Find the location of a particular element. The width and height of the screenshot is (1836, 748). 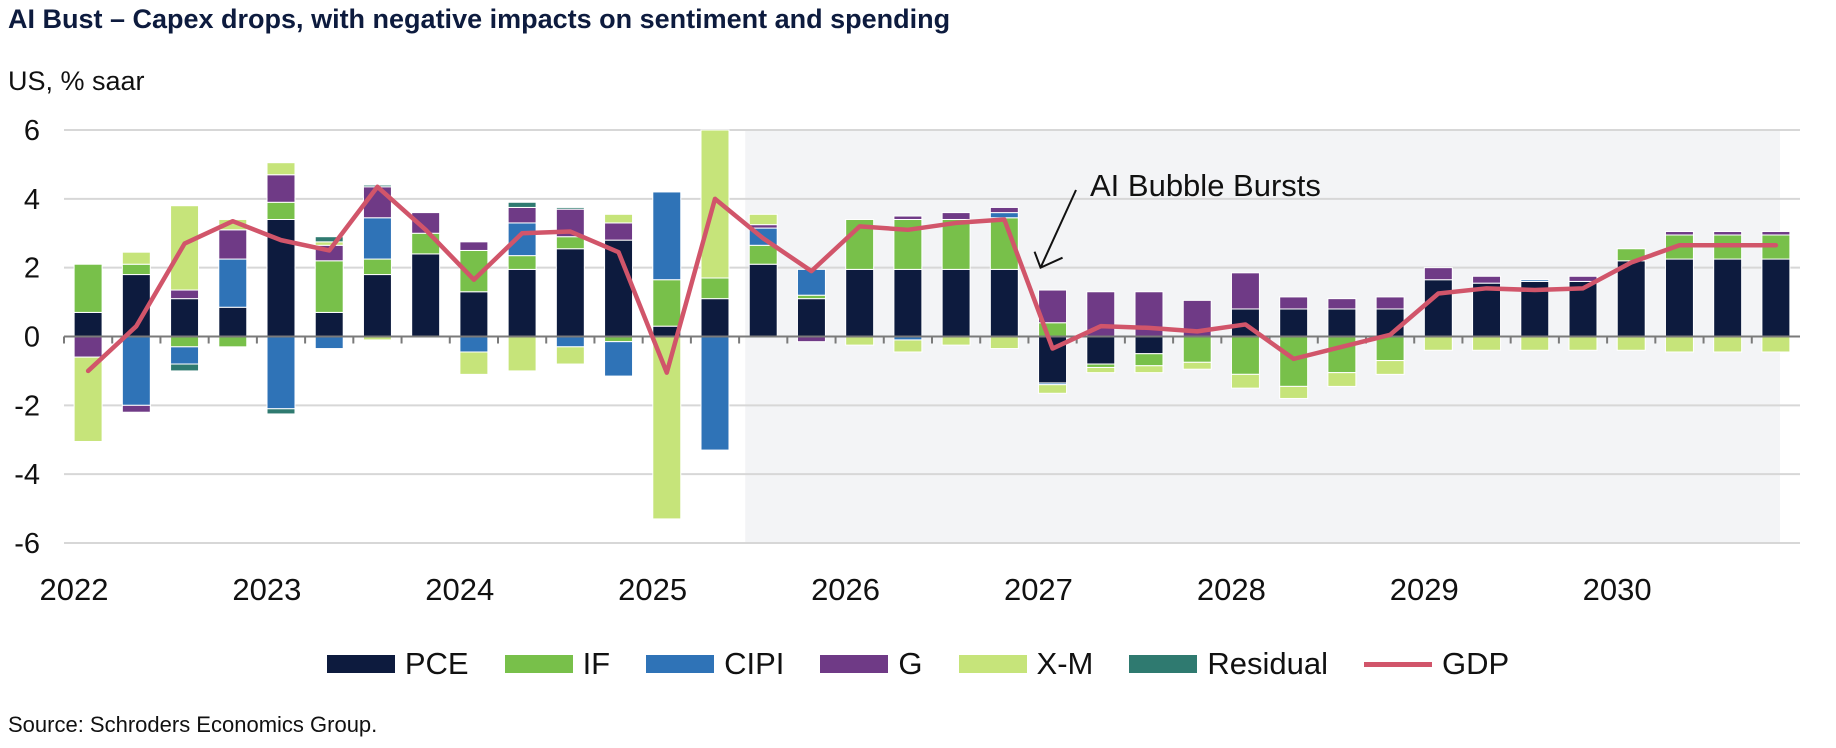

bar-if-2022q4 is located at coordinates (233, 342).